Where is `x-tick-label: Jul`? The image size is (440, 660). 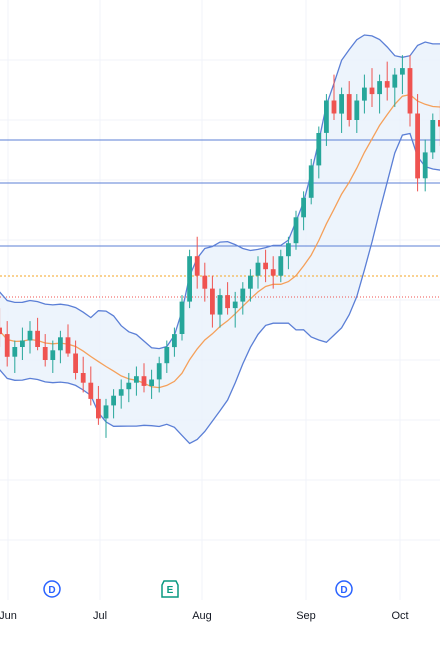 x-tick-label: Jul is located at coordinates (100, 616).